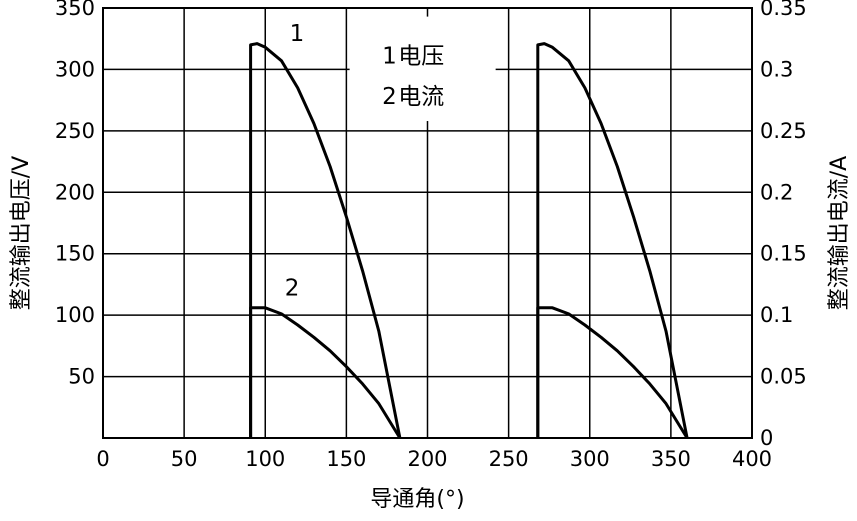 The width and height of the screenshot is (857, 521). What do you see at coordinates (590, 459) in the screenshot?
I see `x-tick-label: 300` at bounding box center [590, 459].